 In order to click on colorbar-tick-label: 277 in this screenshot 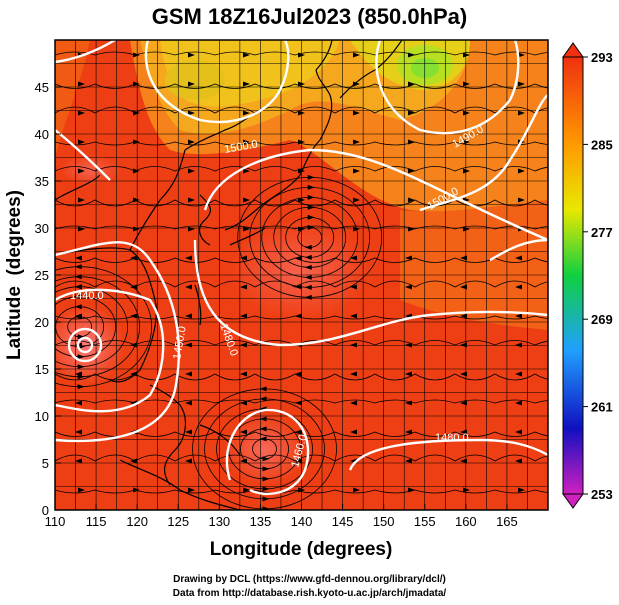, I will do `click(602, 232)`.